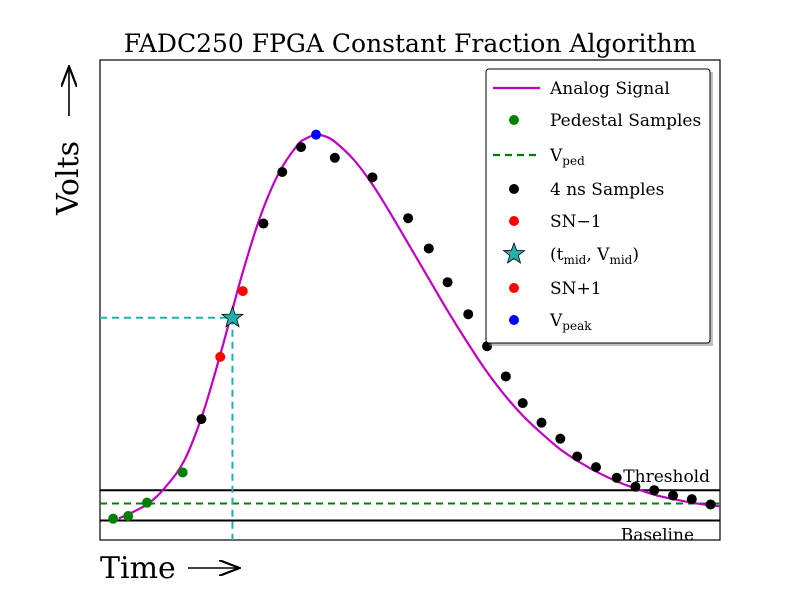 The width and height of the screenshot is (800, 600). What do you see at coordinates (576, 222) in the screenshot?
I see `legend-sn-minus-label: SN−1` at bounding box center [576, 222].